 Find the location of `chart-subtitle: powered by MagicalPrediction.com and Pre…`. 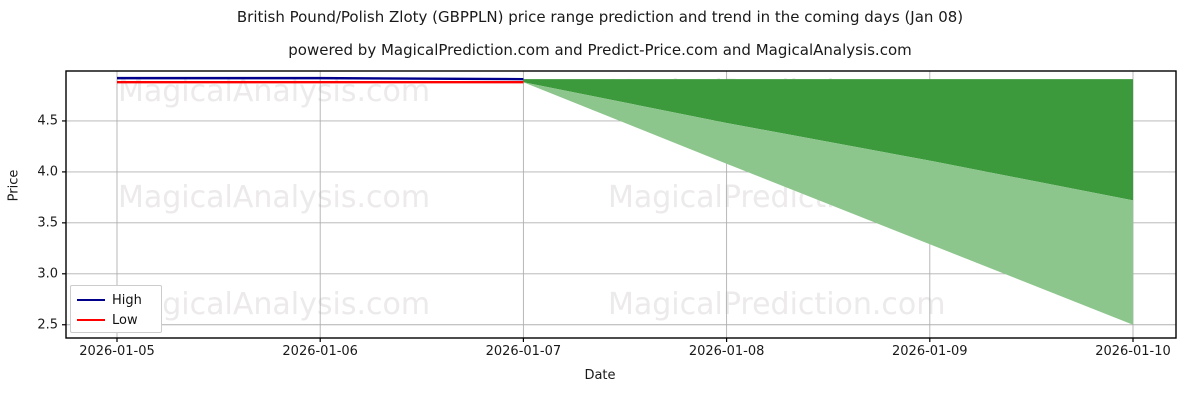

chart-subtitle: powered by MagicalPrediction.com and Pre… is located at coordinates (600, 50).